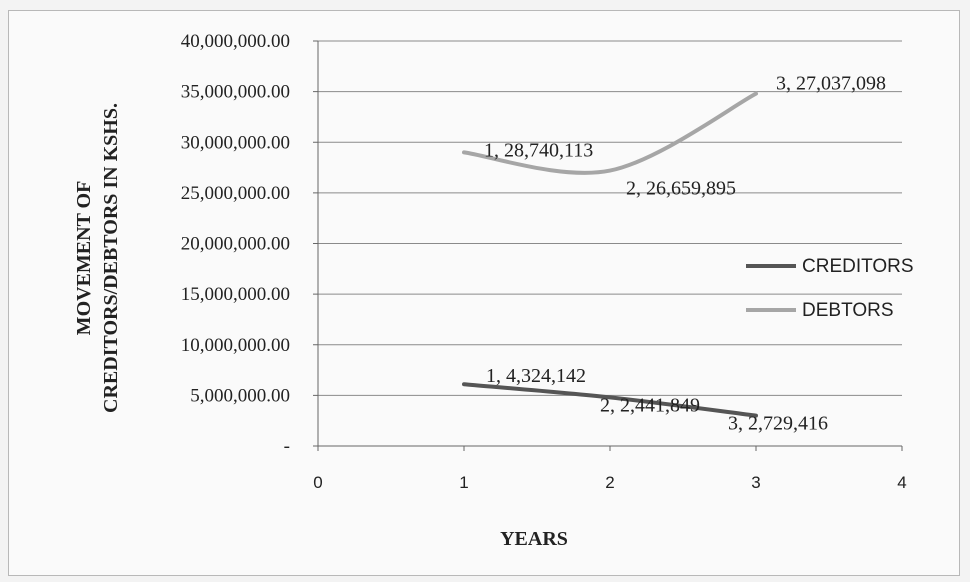 The width and height of the screenshot is (970, 582). I want to click on x-axis-title: YEARS, so click(534, 539).